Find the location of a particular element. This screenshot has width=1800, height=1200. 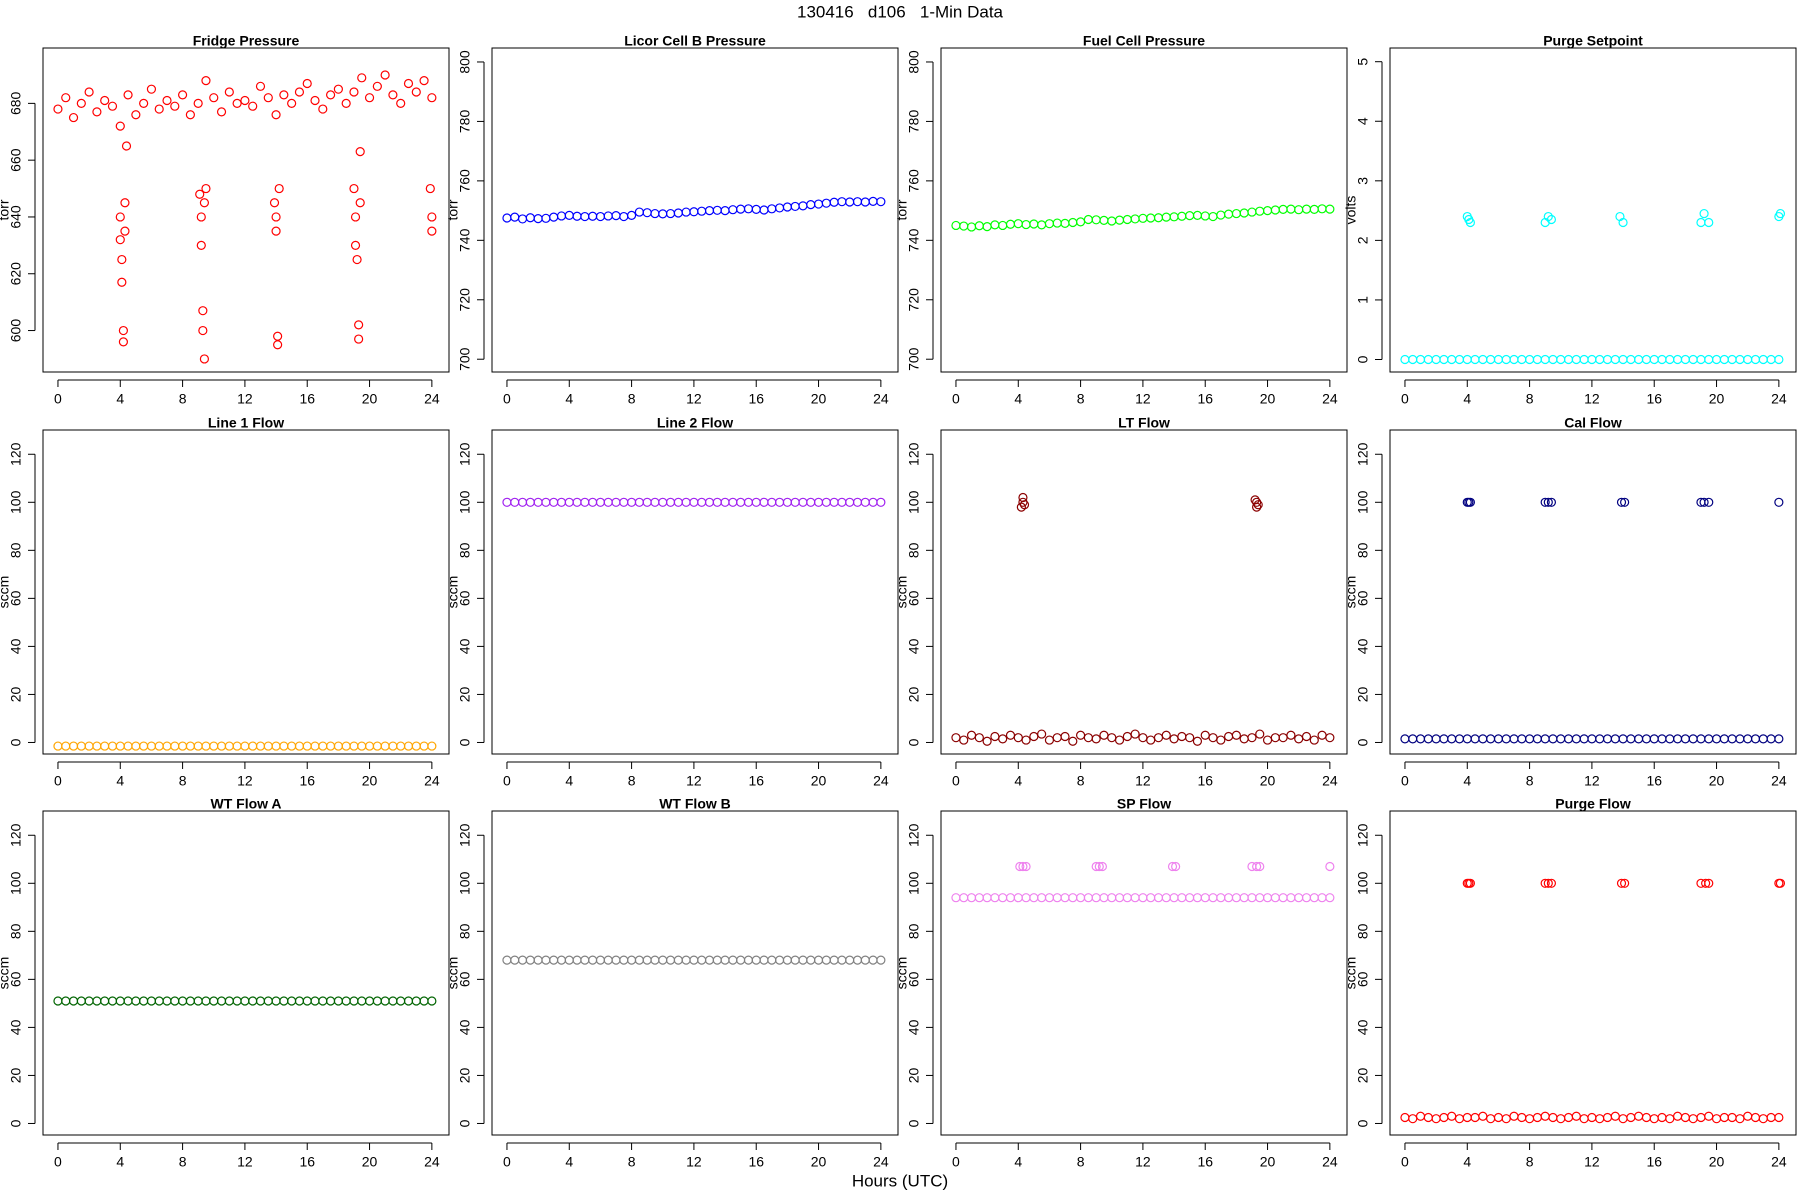

y-axis-label: torr is located at coordinates (6, 209).